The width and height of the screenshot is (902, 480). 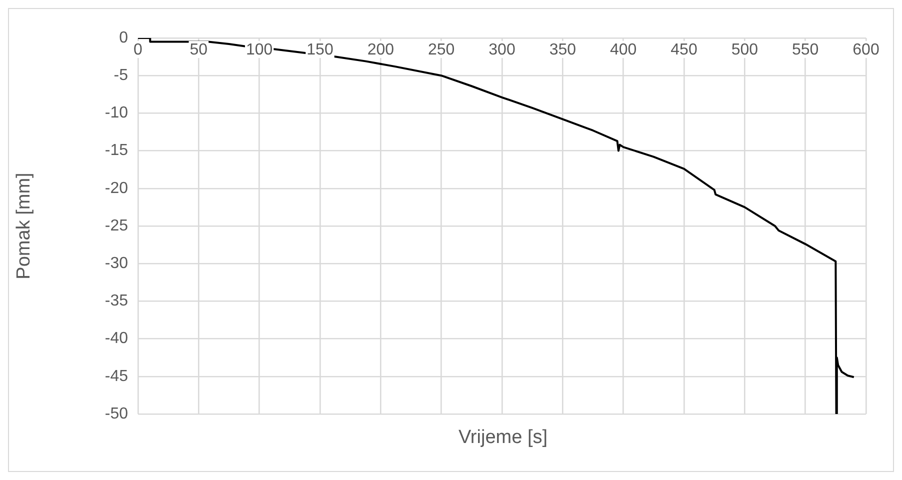 I want to click on x-tick-label: 200, so click(x=380, y=49).